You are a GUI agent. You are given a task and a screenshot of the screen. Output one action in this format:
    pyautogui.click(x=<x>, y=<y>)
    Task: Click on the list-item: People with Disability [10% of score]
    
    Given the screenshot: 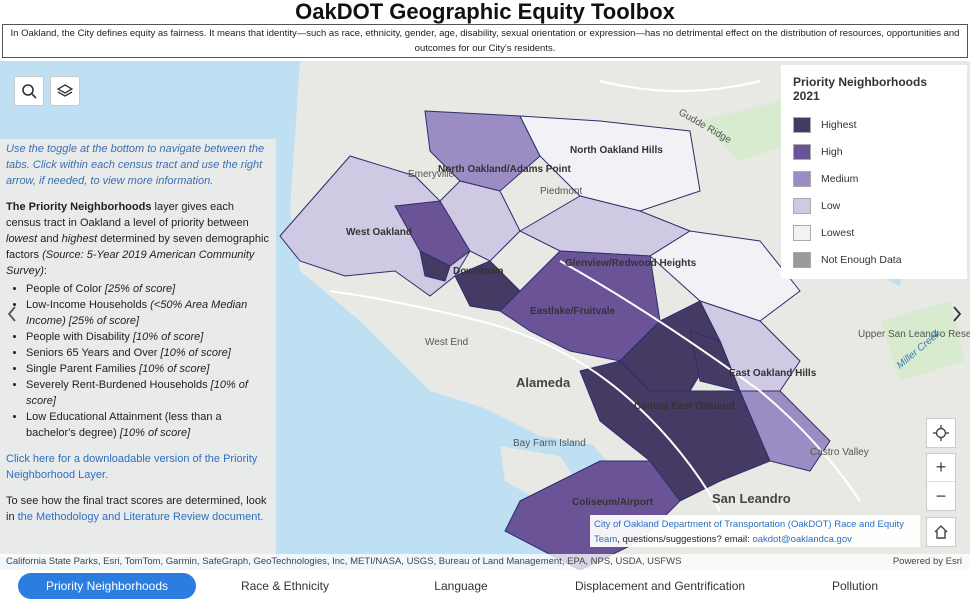 What is the action you would take?
    pyautogui.click(x=148, y=337)
    